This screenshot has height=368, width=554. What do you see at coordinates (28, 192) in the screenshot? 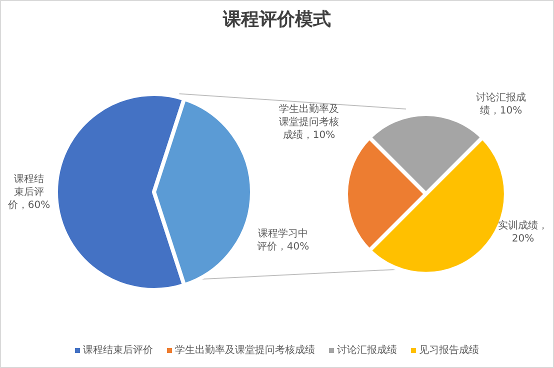
I see `data-label: 课程结束后评价，60%` at bounding box center [28, 192].